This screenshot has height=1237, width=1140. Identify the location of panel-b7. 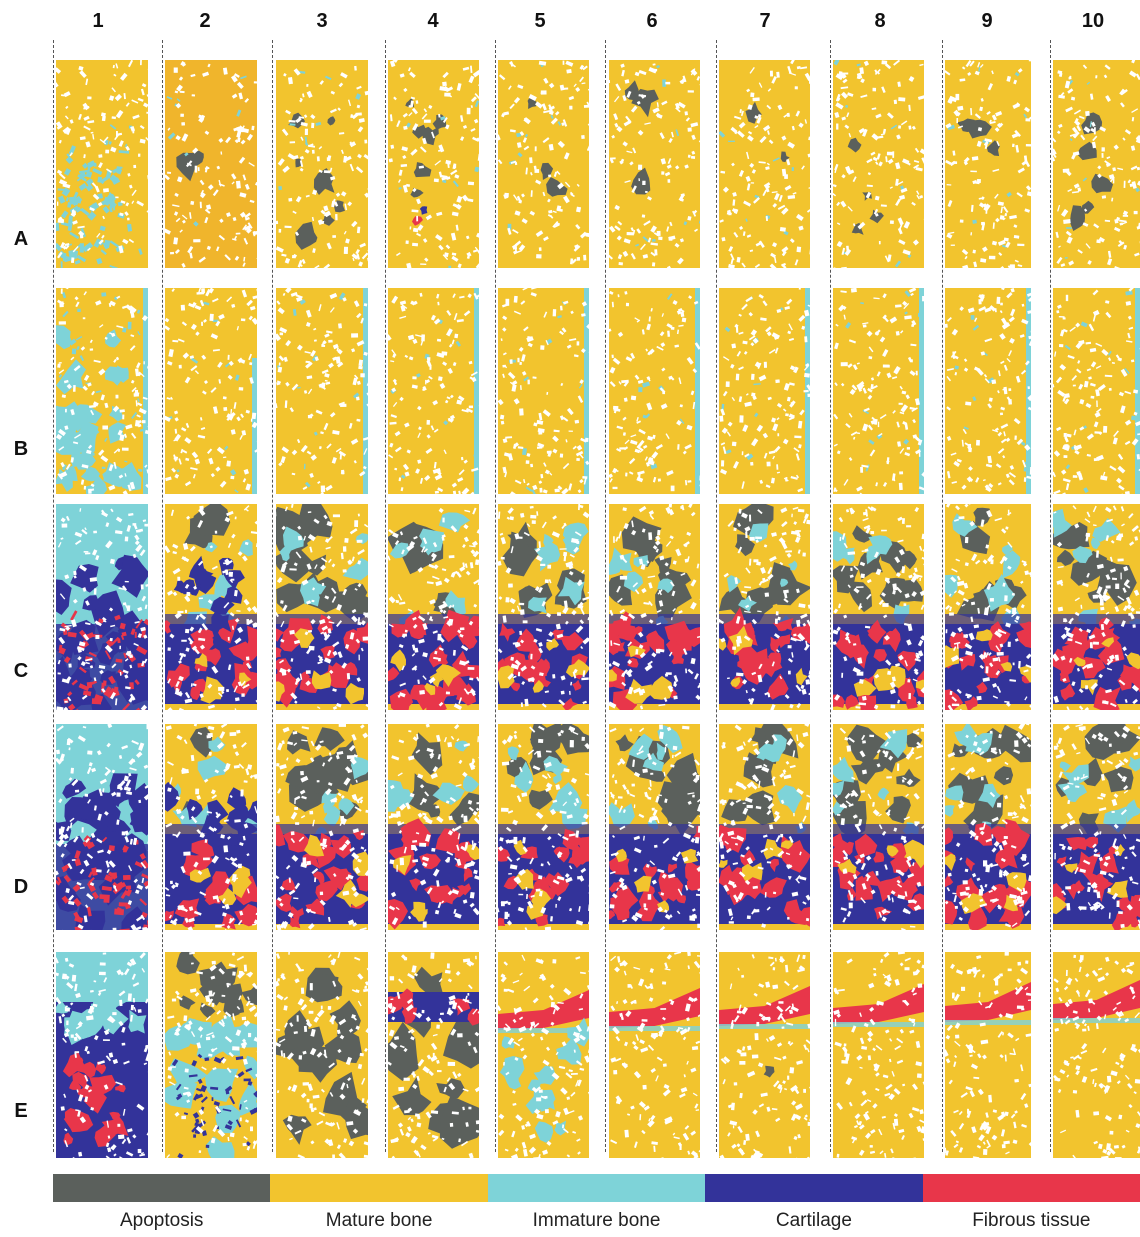
(764, 391).